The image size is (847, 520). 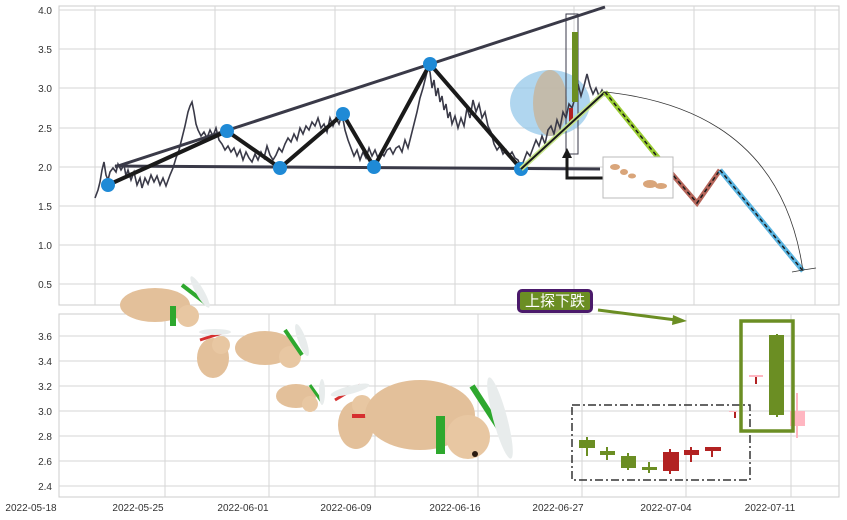 I want to click on x-tick: 2022-06-09, so click(x=346, y=508).